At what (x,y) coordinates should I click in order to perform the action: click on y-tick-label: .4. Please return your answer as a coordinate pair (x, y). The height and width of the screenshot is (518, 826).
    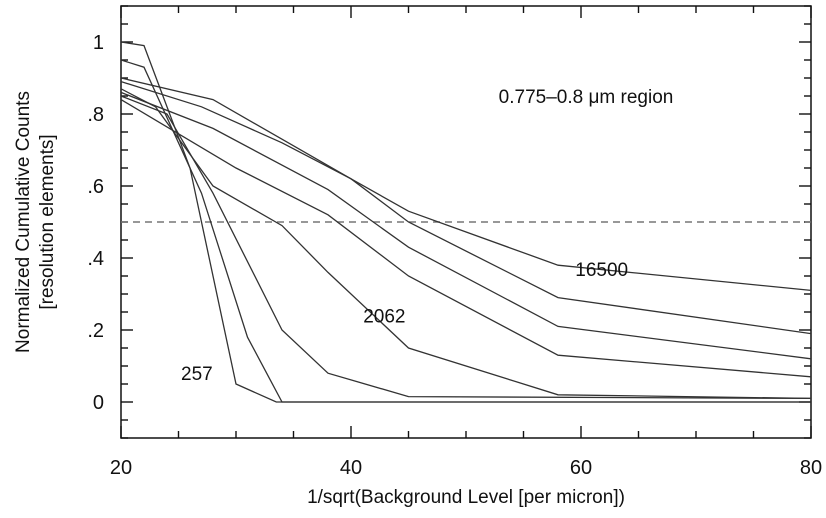
    Looking at the image, I should click on (95, 259).